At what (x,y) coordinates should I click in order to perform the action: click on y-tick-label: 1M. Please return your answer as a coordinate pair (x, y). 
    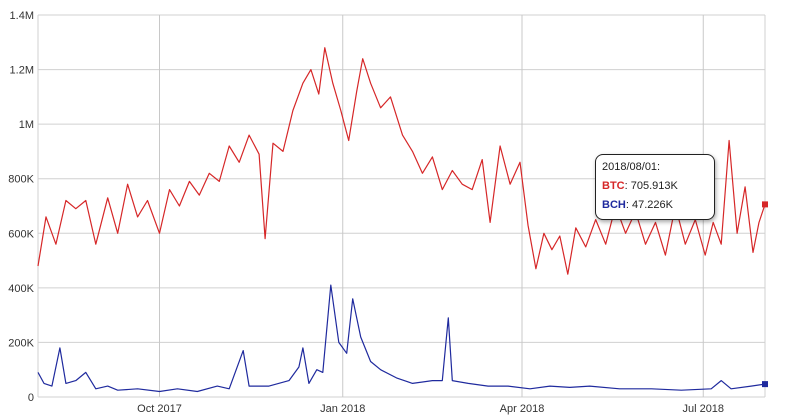
    Looking at the image, I should click on (26, 125).